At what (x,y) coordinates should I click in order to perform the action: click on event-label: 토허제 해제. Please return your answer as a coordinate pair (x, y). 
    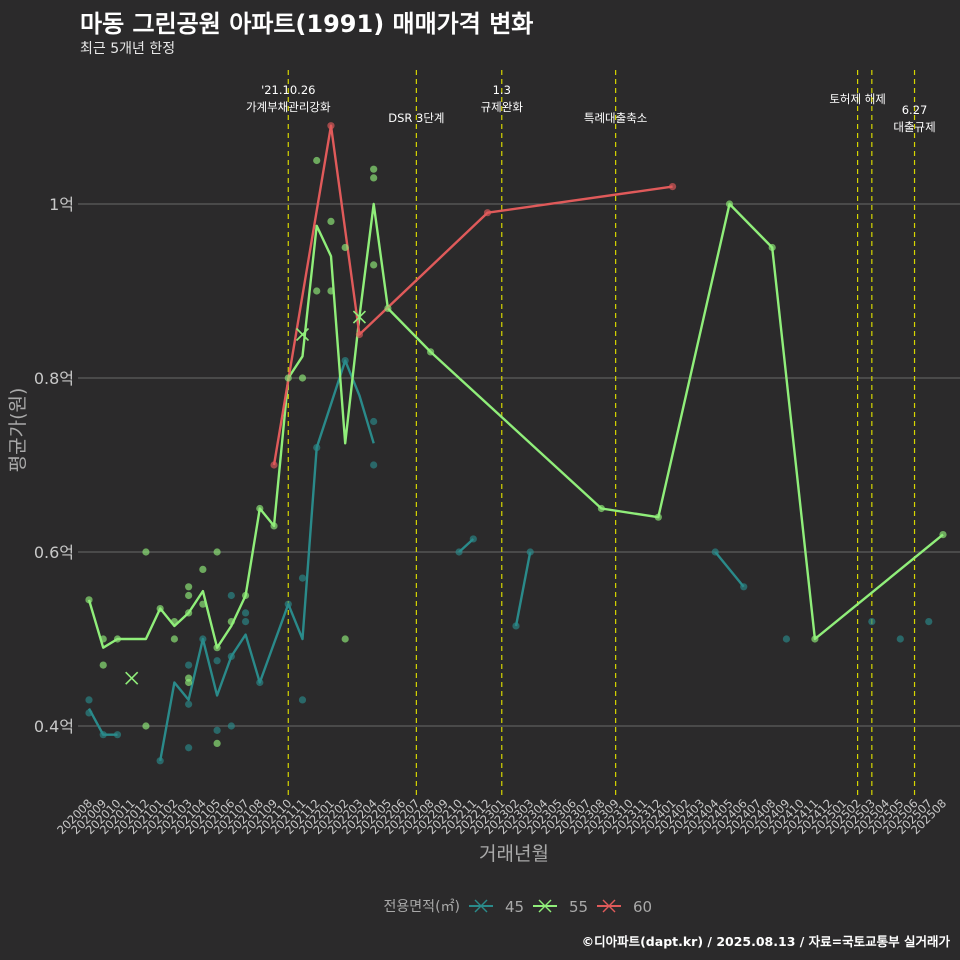
    Looking at the image, I should click on (857, 99).